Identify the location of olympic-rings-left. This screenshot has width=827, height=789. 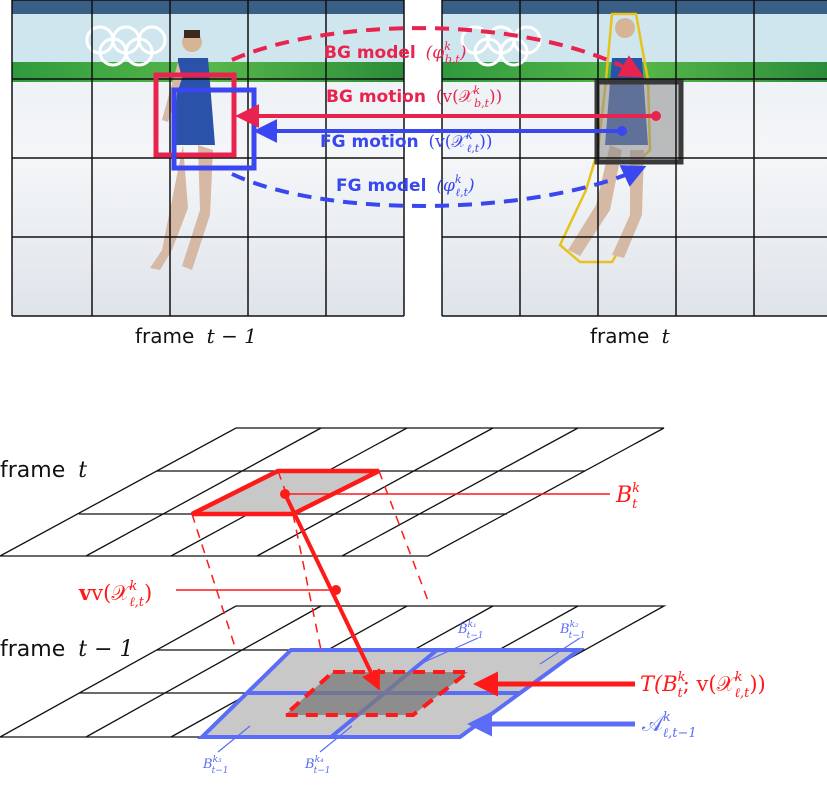
(126, 46).